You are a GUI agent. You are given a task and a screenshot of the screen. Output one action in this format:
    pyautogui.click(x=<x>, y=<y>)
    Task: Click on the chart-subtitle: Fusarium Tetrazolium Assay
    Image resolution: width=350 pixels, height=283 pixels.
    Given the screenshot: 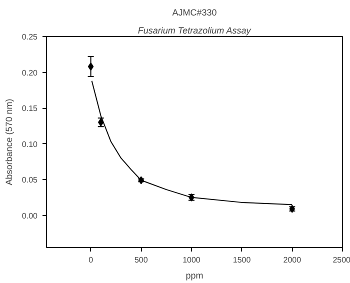 What is the action you would take?
    pyautogui.click(x=195, y=31)
    